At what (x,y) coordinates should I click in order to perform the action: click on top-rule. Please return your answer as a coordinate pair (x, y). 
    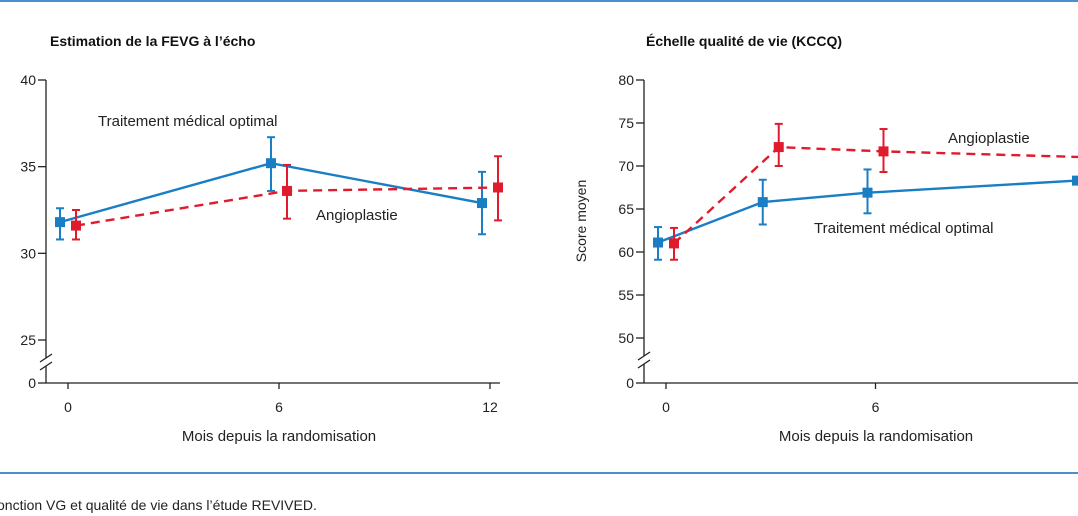
    Looking at the image, I should click on (539, 1).